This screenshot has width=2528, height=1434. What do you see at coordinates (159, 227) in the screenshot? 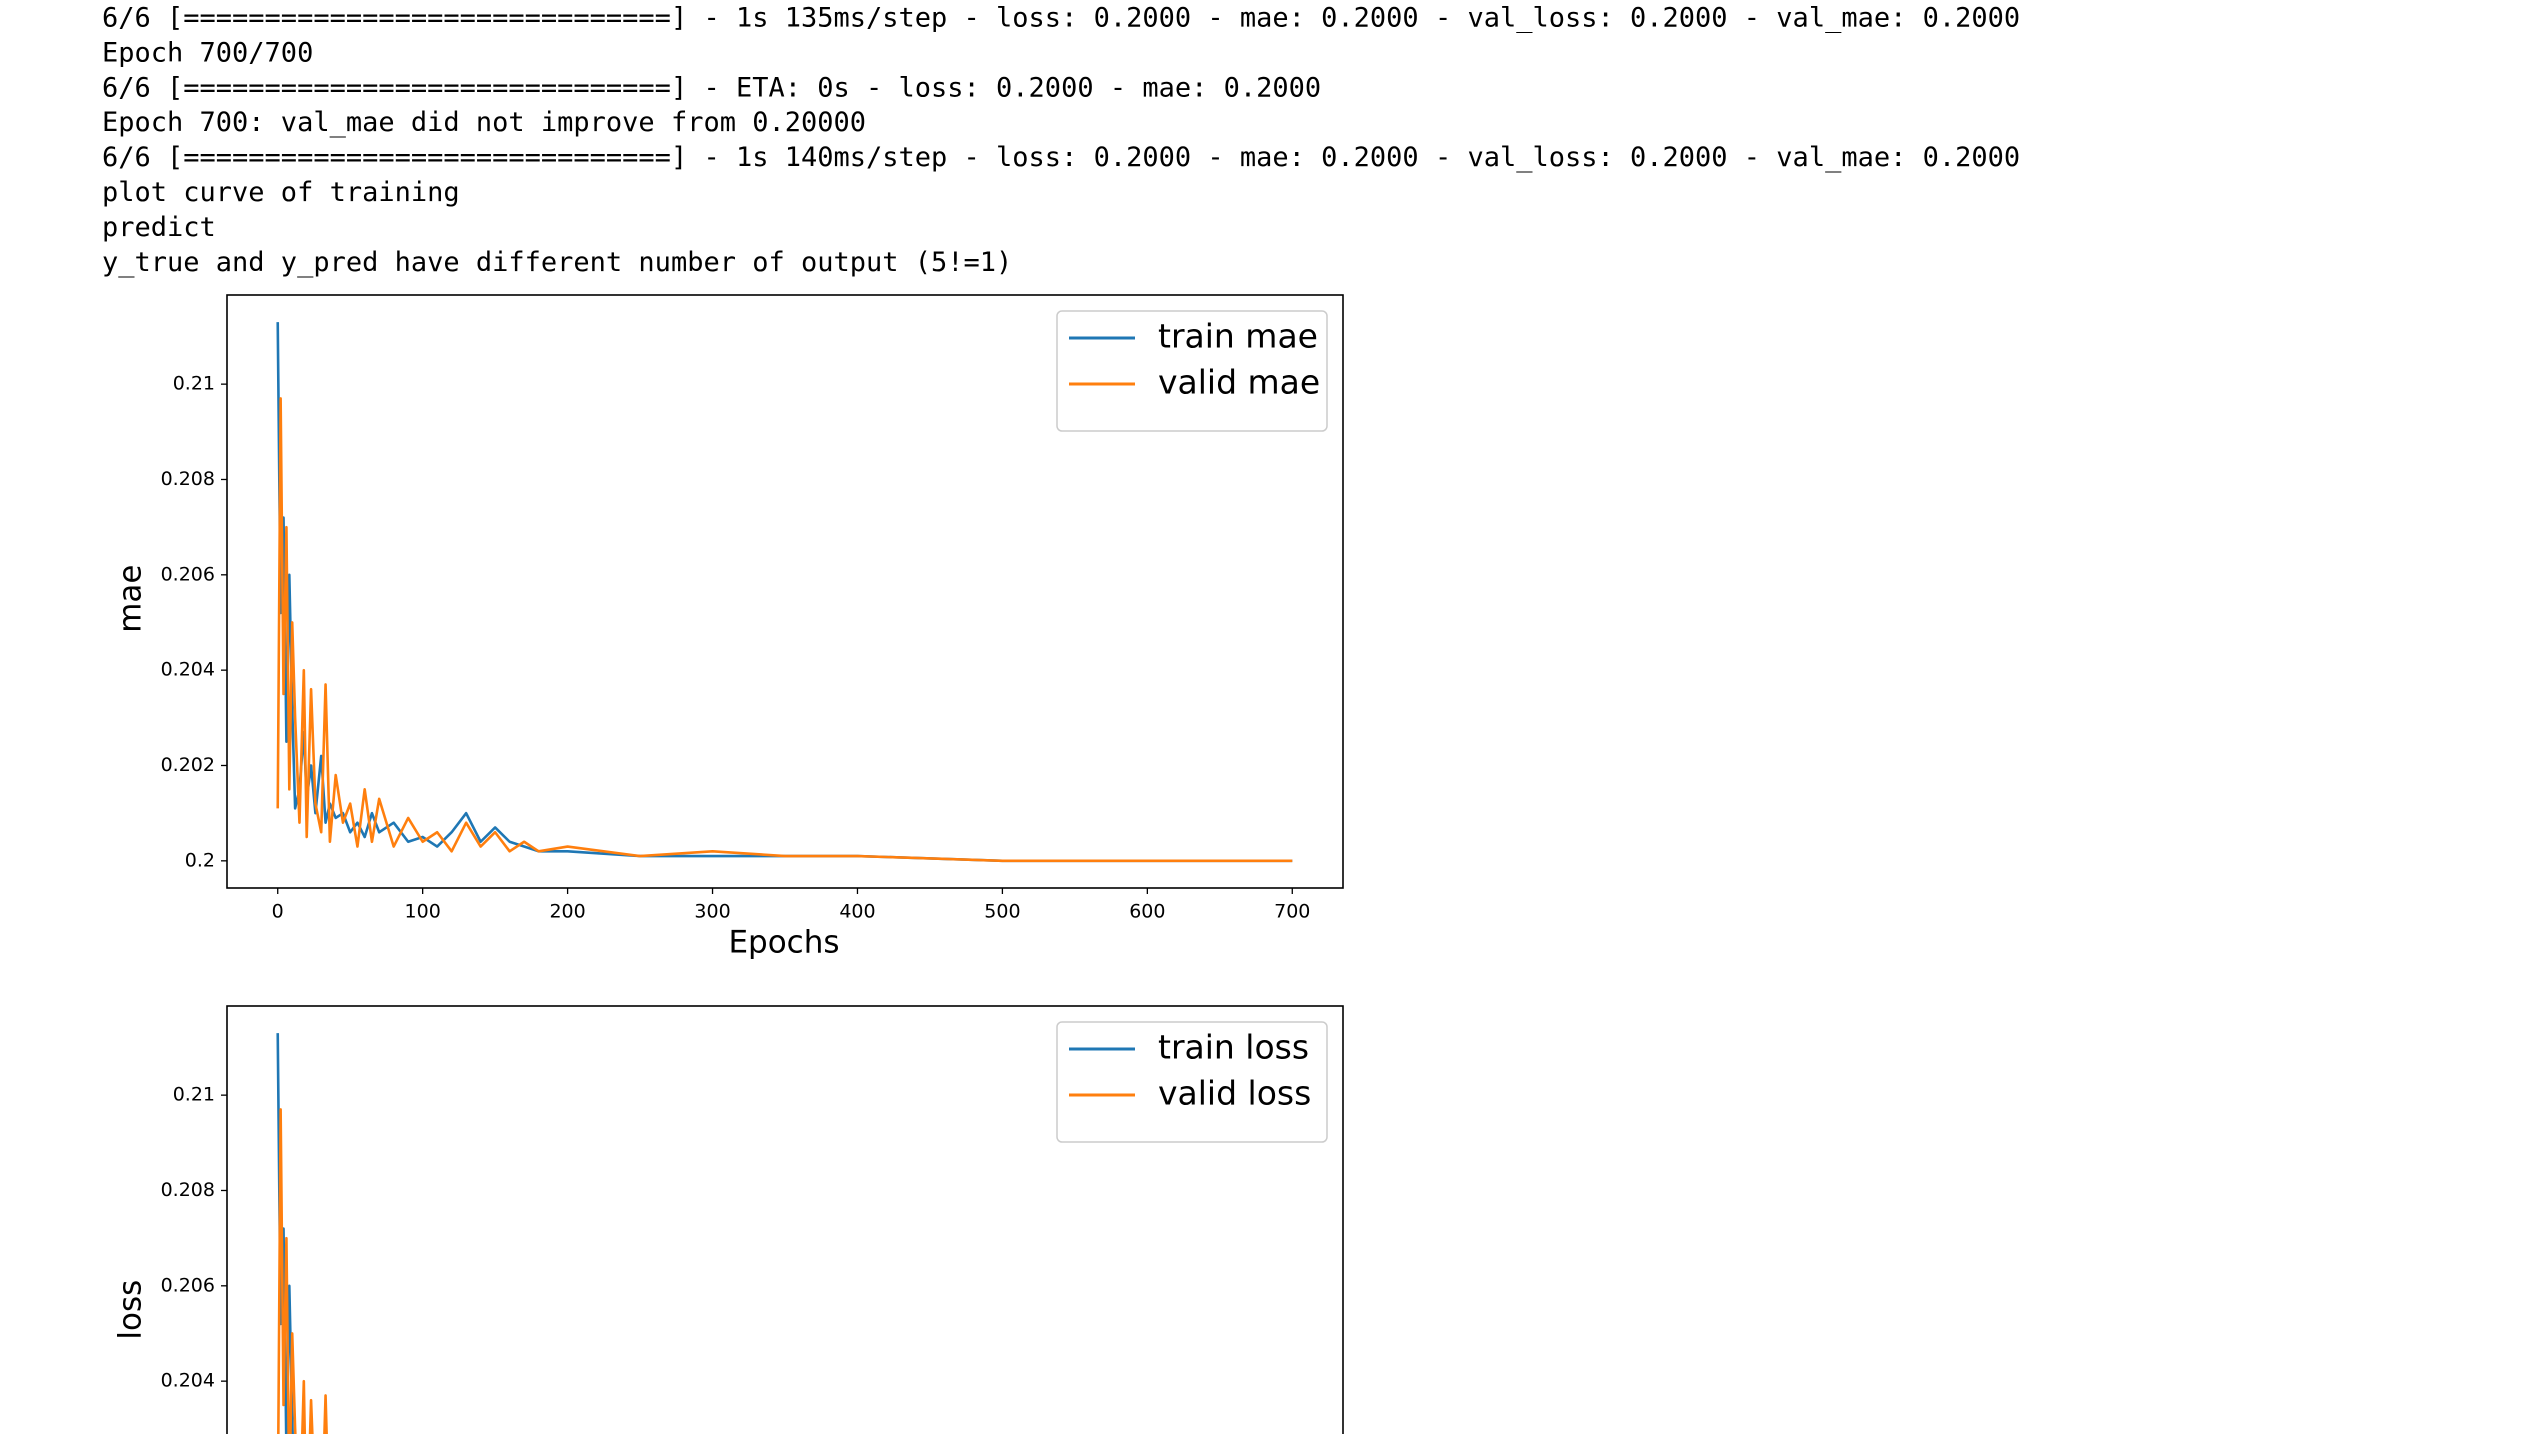
I see `log-line: predict` at bounding box center [159, 227].